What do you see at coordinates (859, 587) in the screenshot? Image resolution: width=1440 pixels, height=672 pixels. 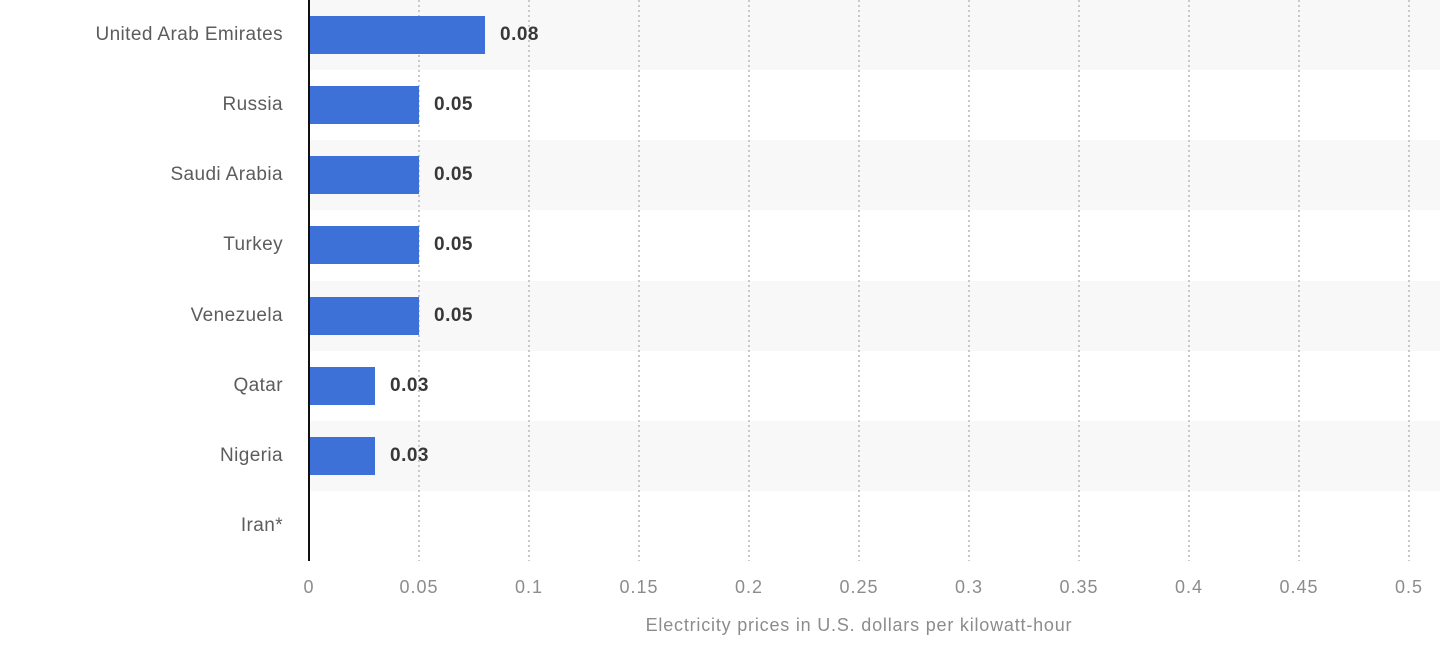 I see `x-tick-label: 0.25` at bounding box center [859, 587].